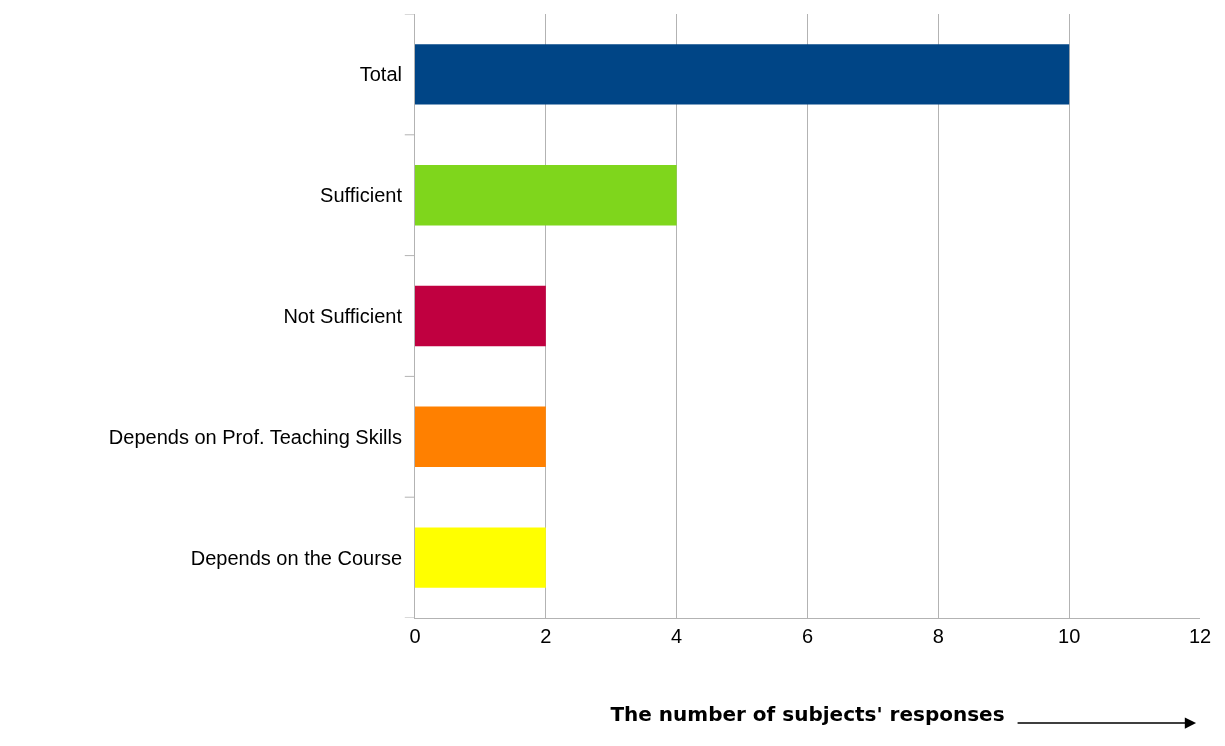 The image size is (1225, 746). Describe the element at coordinates (677, 636) in the screenshot. I see `x-tick-label: 4` at that location.